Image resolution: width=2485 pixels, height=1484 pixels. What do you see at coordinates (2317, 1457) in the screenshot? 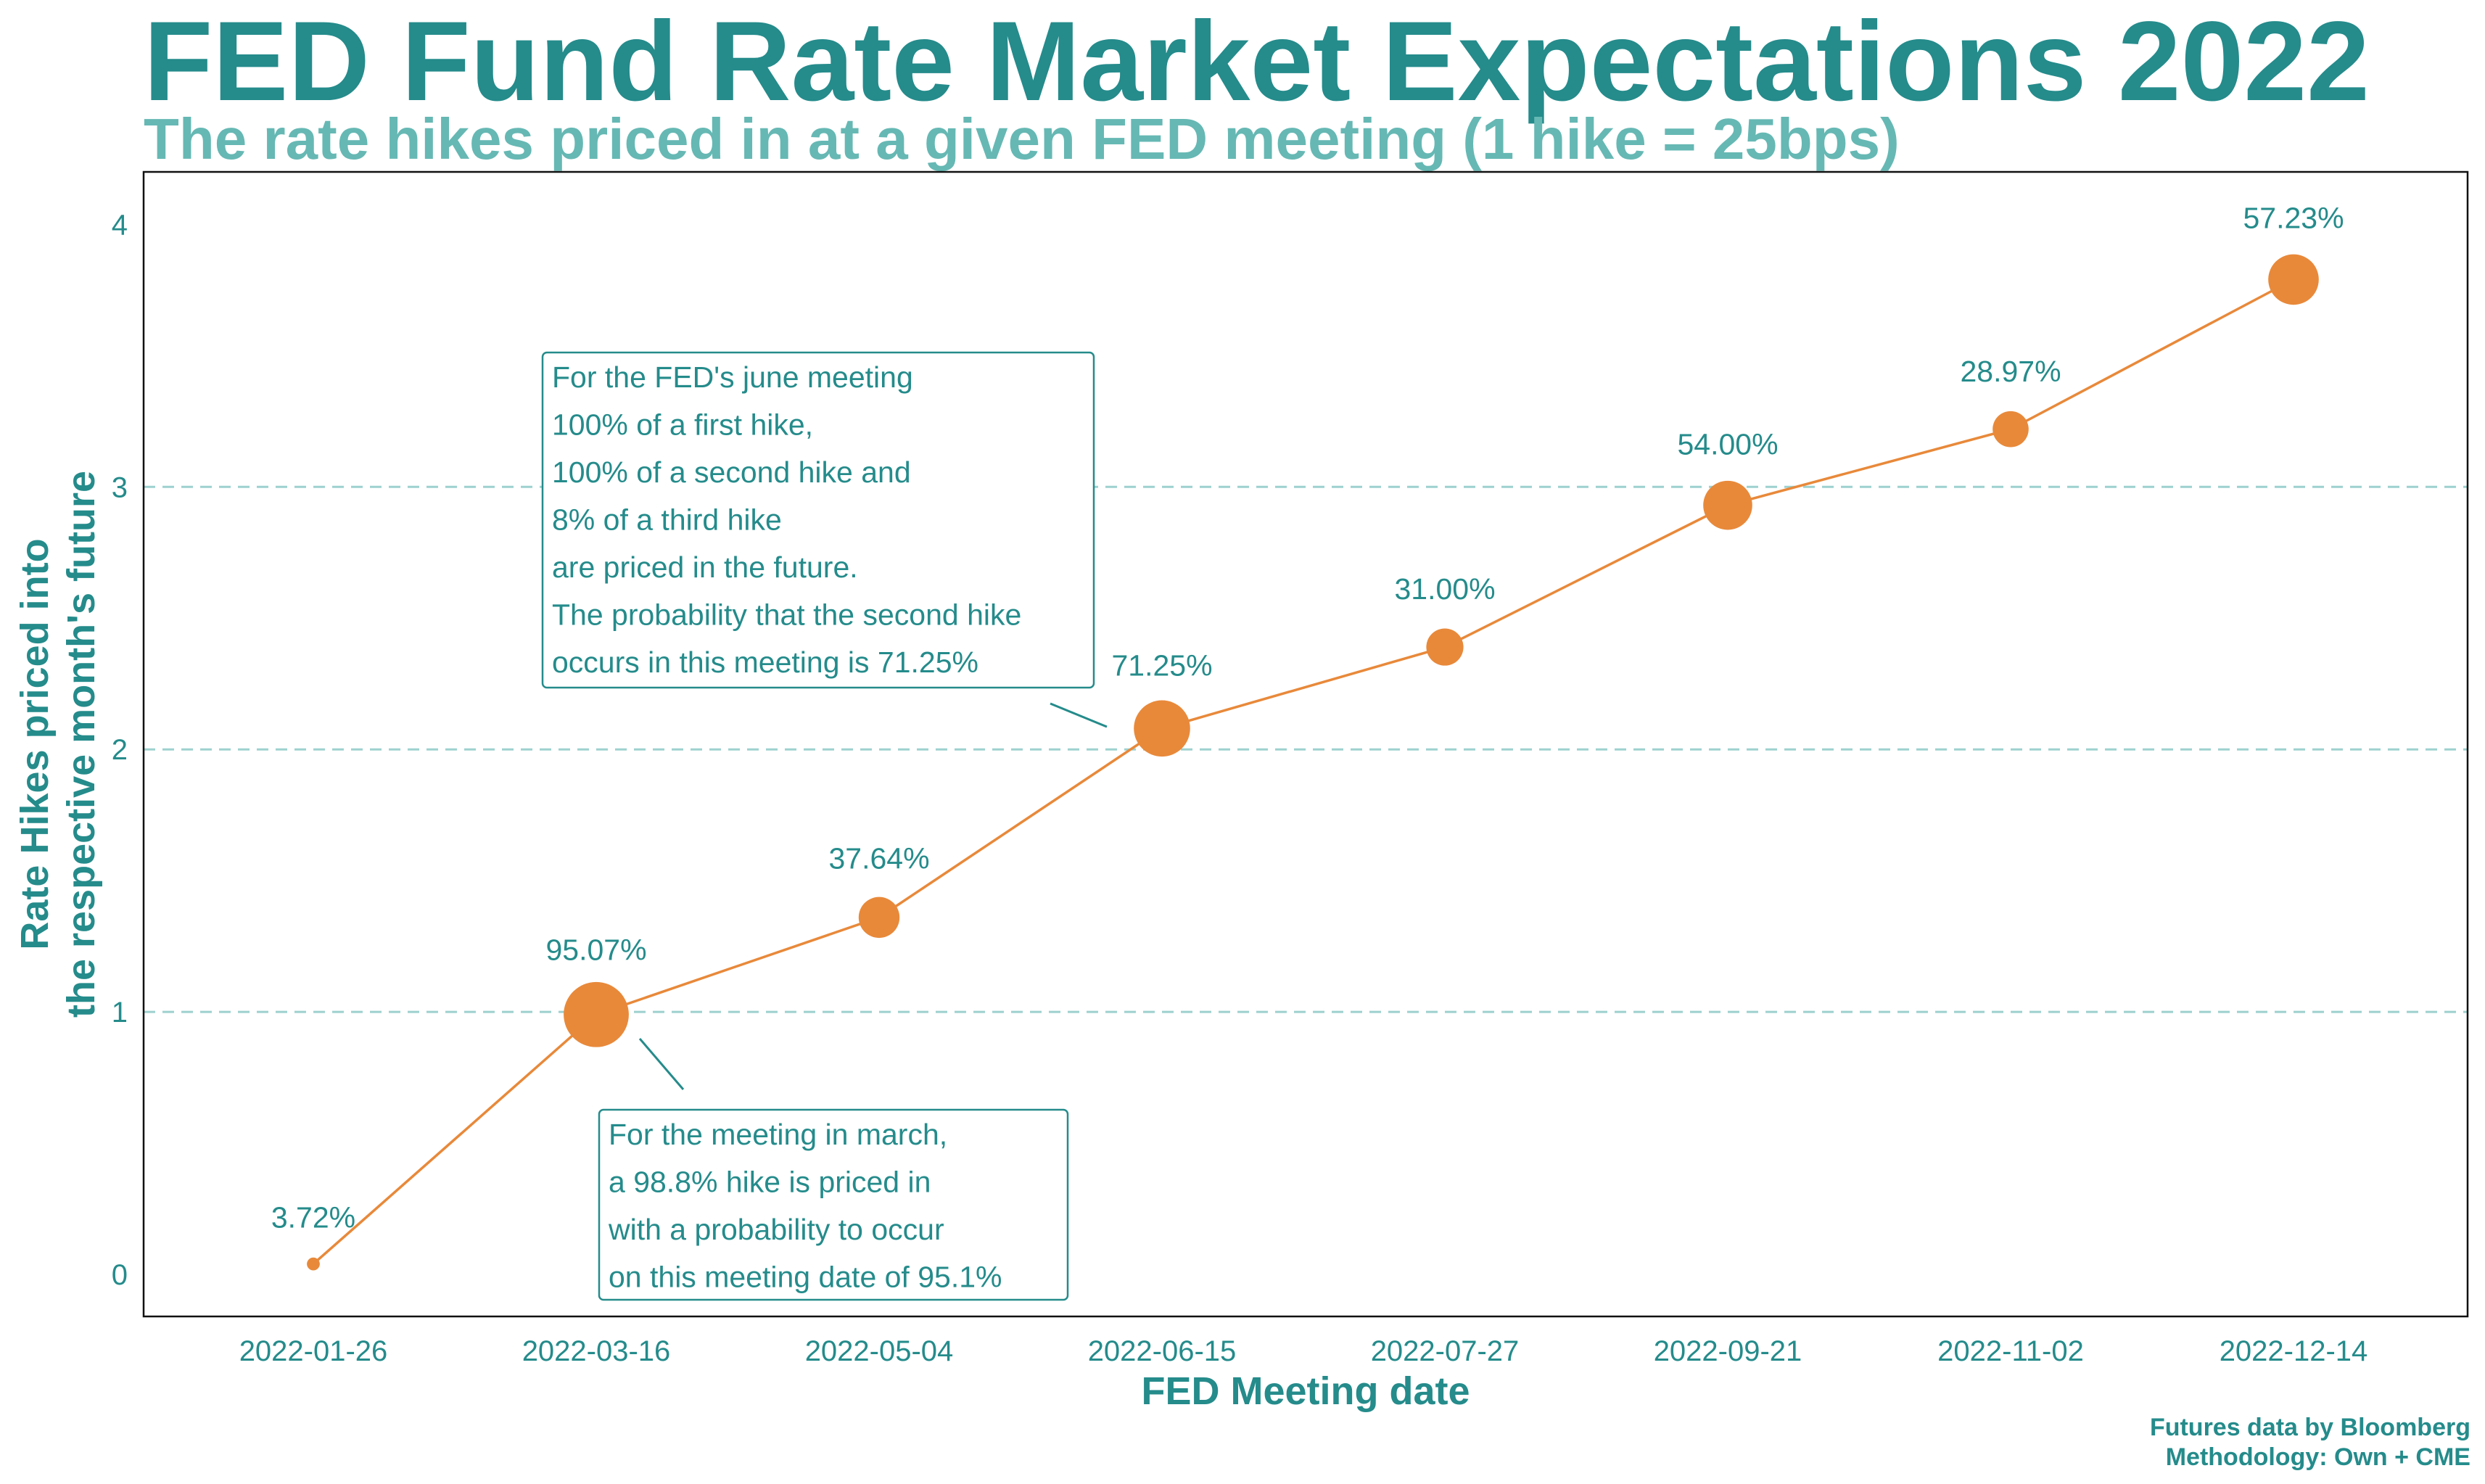
I see `credit-line-methodology: Methodology: Own + CME` at bounding box center [2317, 1457].